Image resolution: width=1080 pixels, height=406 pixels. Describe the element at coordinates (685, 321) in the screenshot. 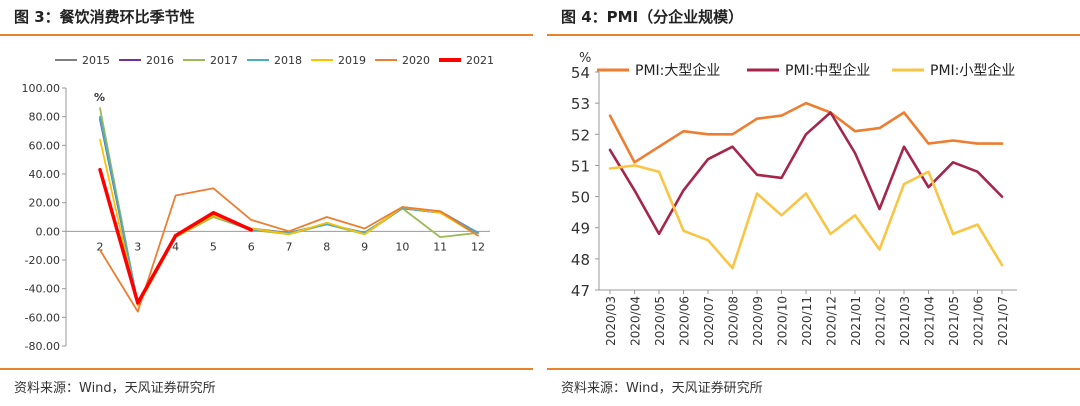

I see `x-tick-label: 2020/06` at that location.